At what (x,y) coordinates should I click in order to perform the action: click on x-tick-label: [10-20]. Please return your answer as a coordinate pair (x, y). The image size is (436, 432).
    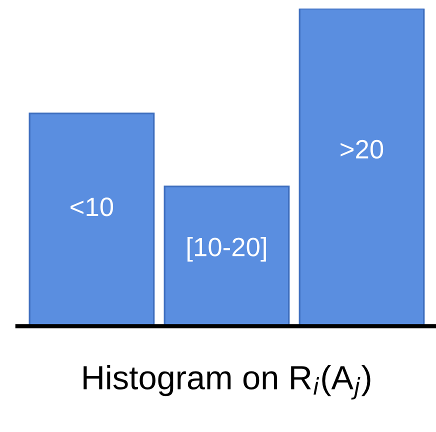
    Looking at the image, I should click on (227, 249).